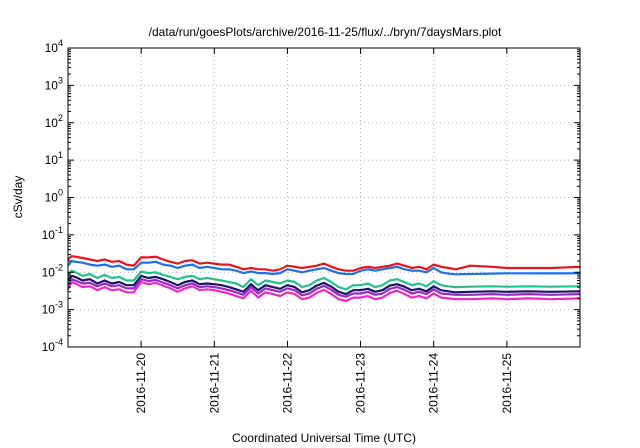 The image size is (640, 448). Describe the element at coordinates (52, 308) in the screenshot. I see `y-tick-label: 10⁻³` at that location.